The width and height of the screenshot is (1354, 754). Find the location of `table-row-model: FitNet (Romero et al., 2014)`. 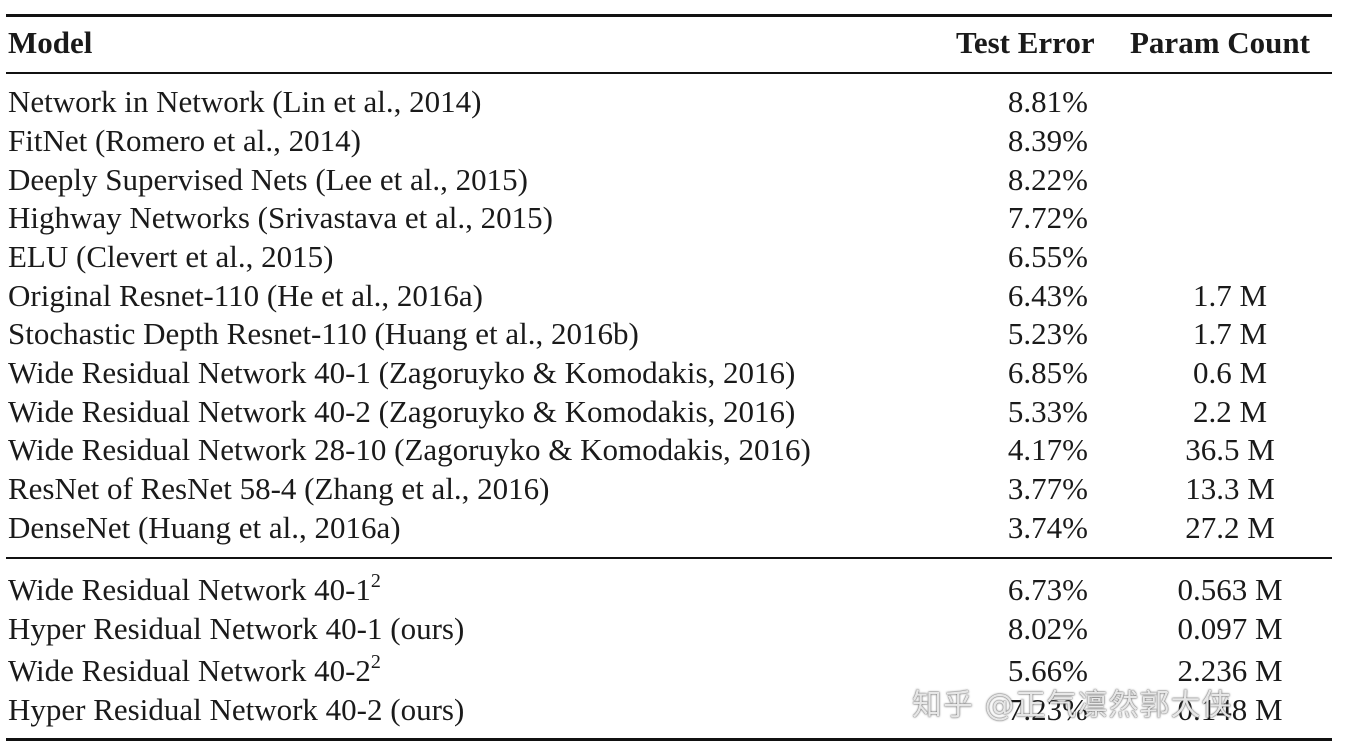

table-row-model: FitNet (Romero et al., 2014) is located at coordinates (184, 140).